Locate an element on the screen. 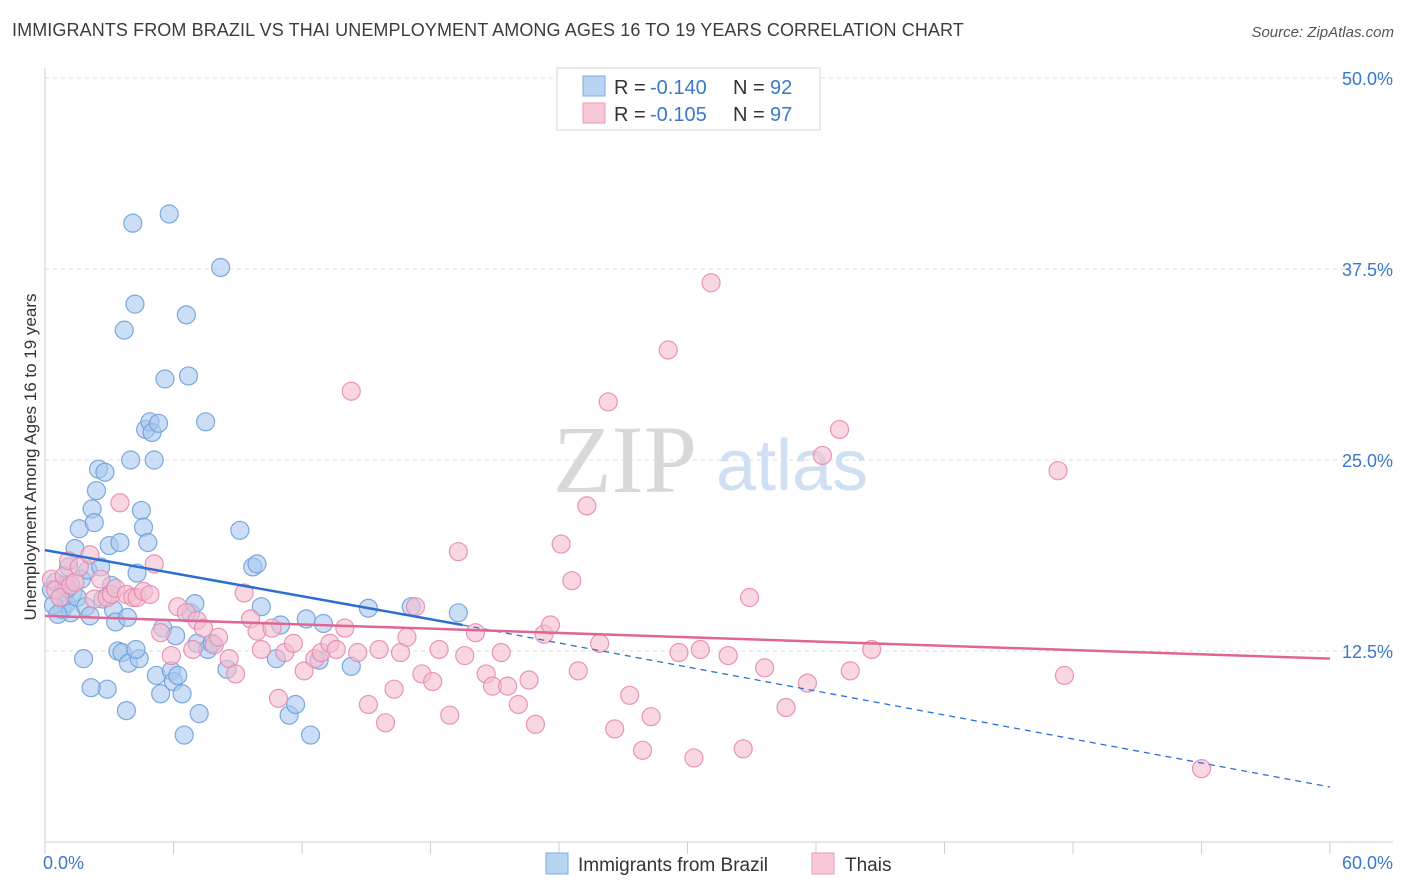 This screenshot has width=1406, height=892. legend-r-value-brazil: -0.140 is located at coordinates (678, 88).